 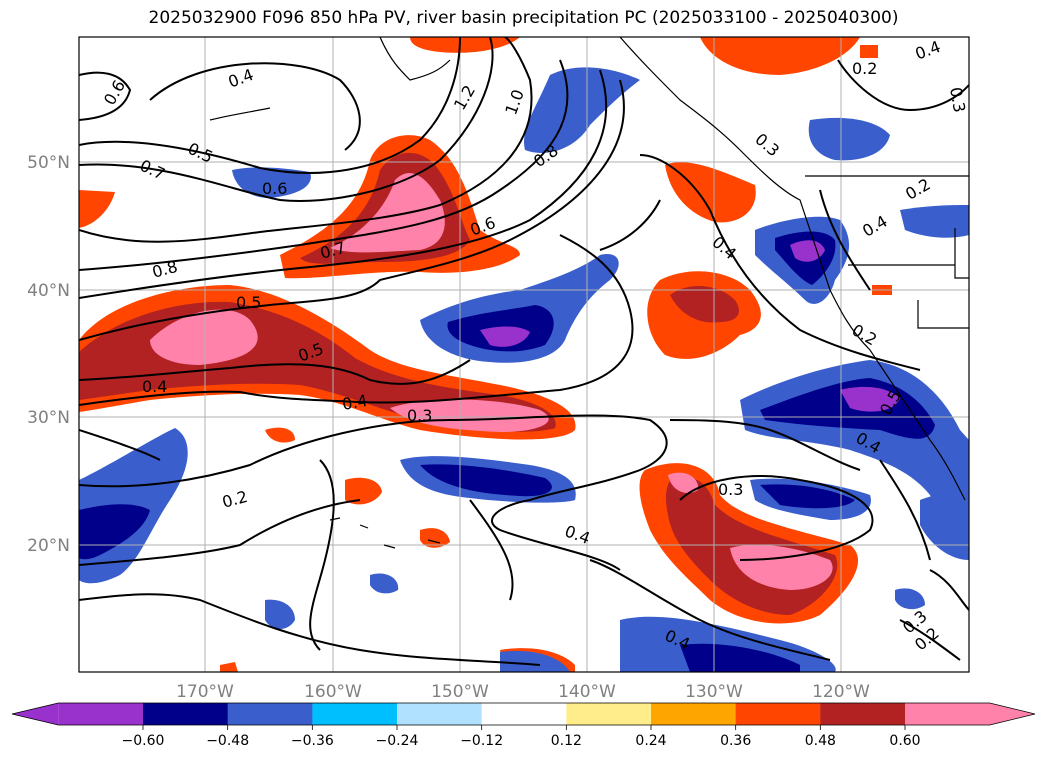 What do you see at coordinates (587, 692) in the screenshot?
I see `lon-tick-label: 140°W` at bounding box center [587, 692].